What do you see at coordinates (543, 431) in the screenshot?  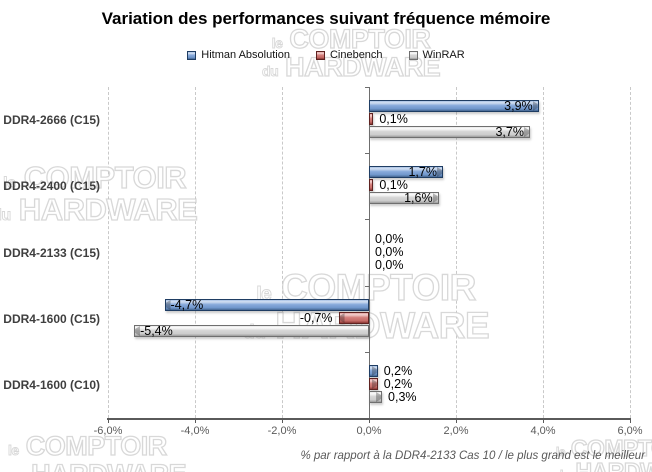 I see `x-axis-label: 4,0%` at bounding box center [543, 431].